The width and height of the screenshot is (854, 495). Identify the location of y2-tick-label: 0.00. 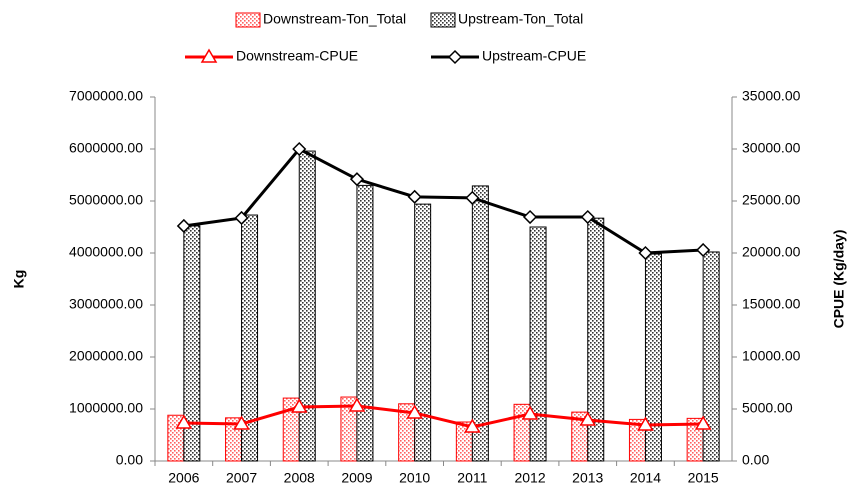
(755, 460).